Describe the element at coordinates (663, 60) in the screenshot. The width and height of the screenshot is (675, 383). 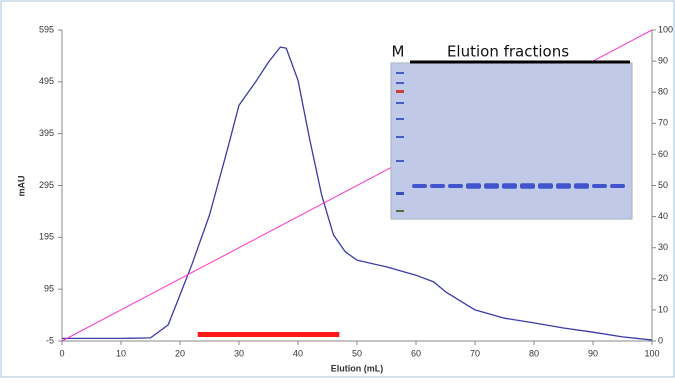
I see `y2-tick-label: 90` at that location.